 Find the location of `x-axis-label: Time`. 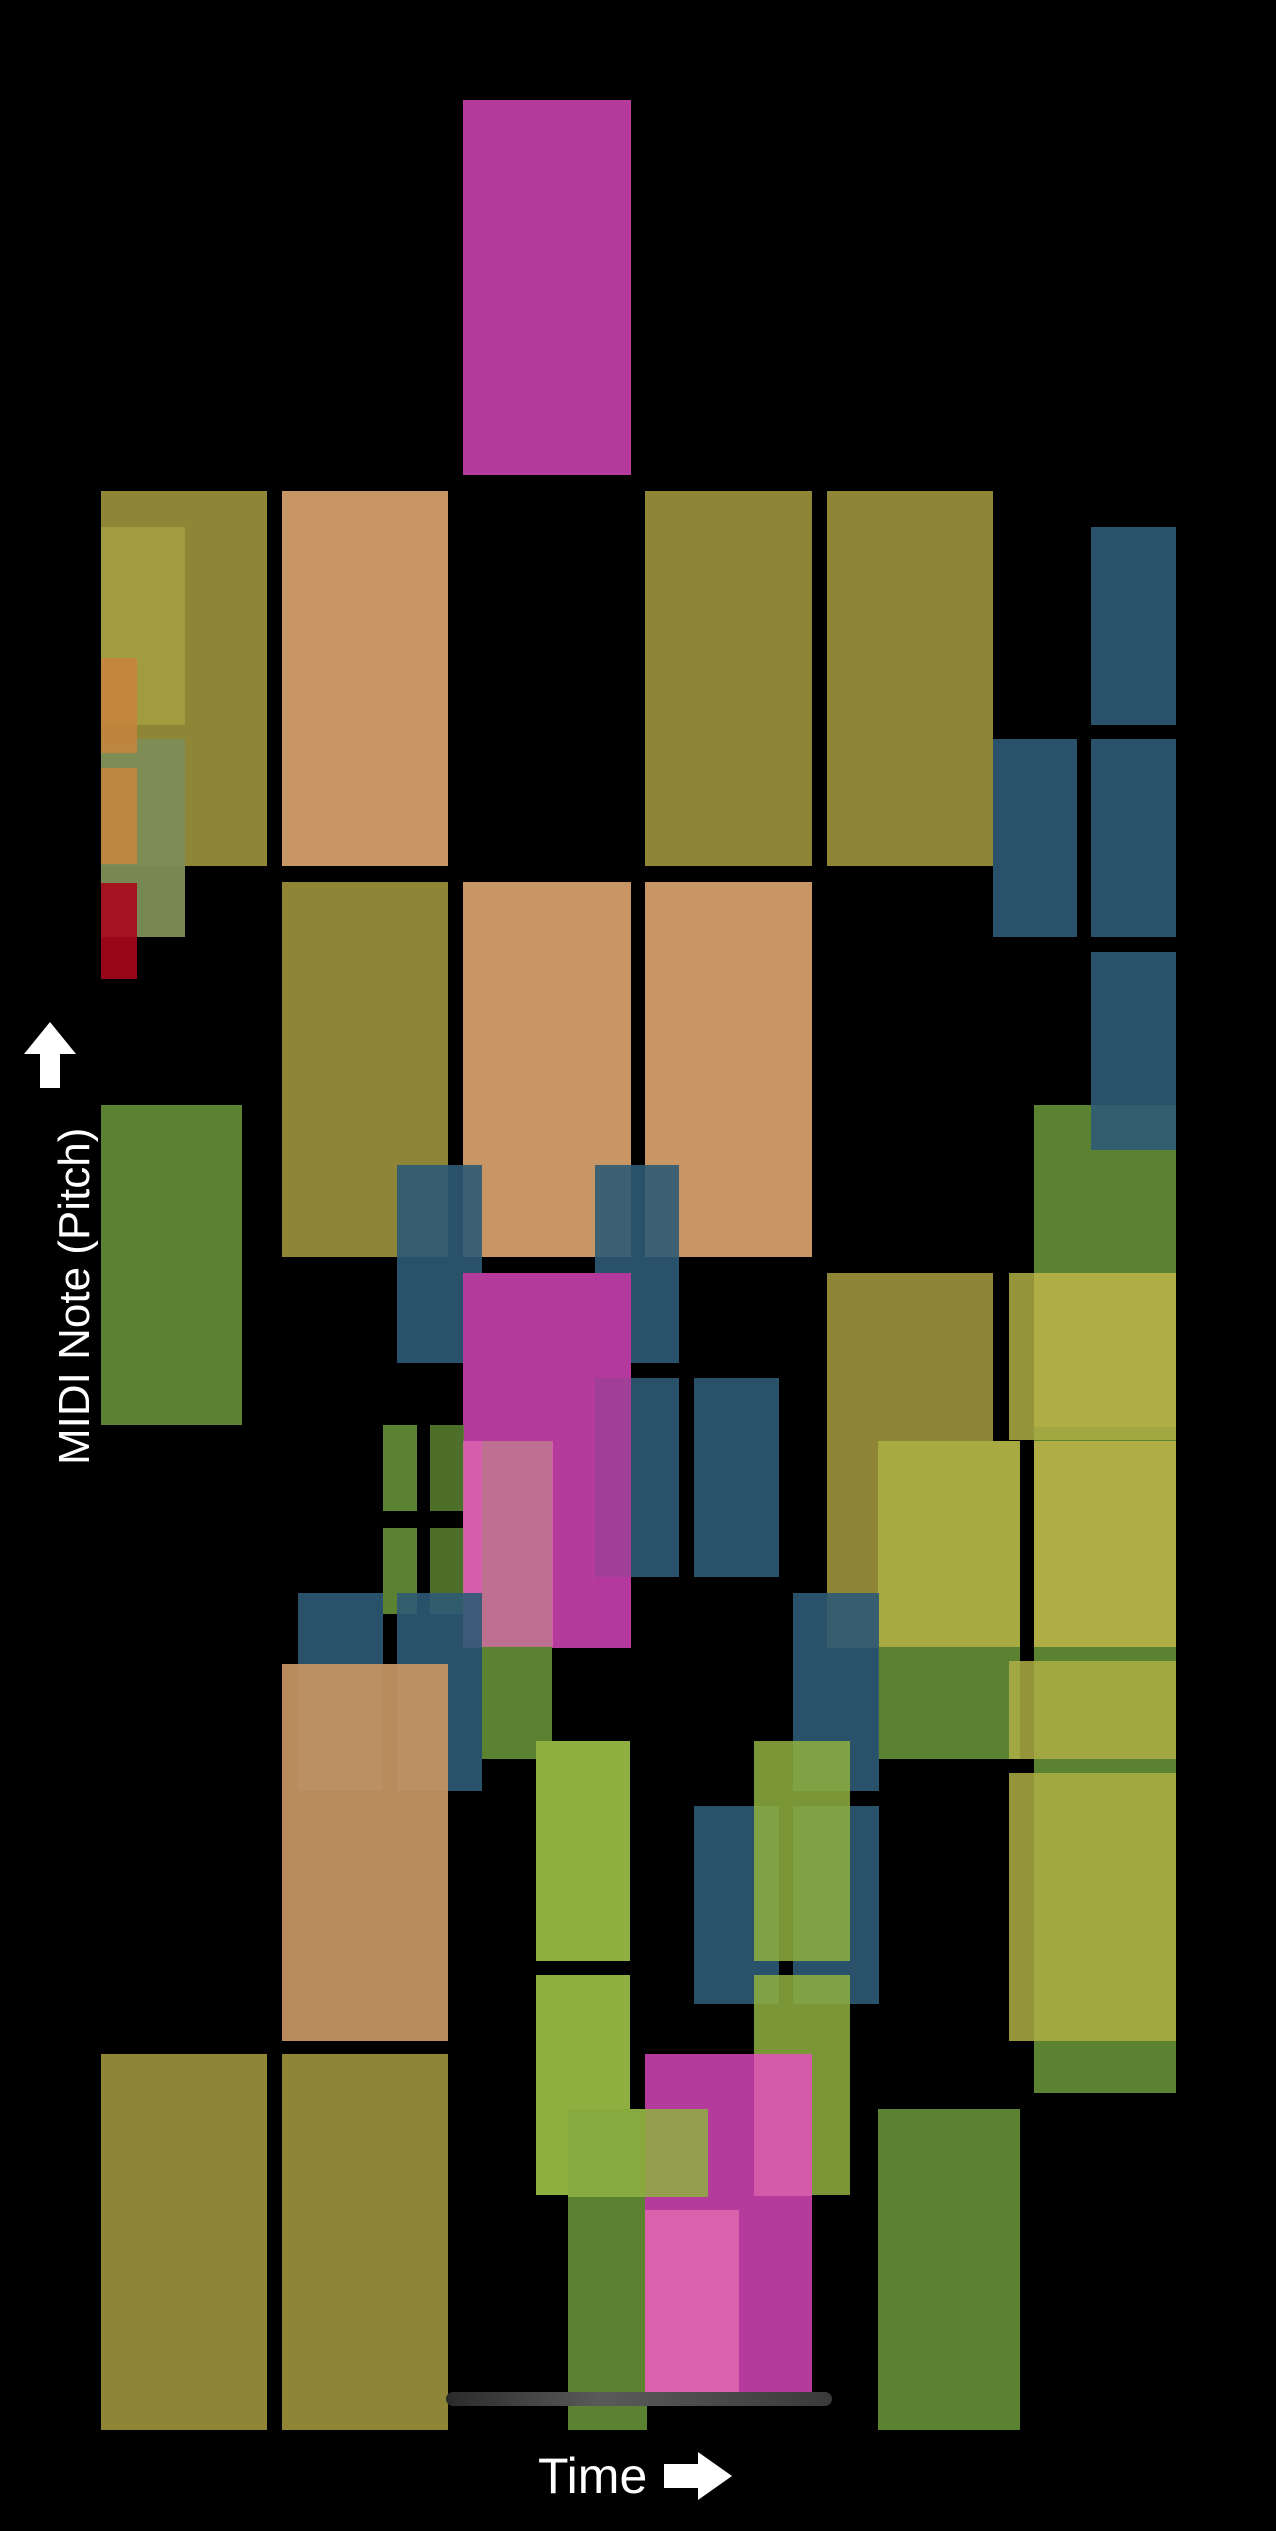

x-axis-label: Time is located at coordinates (593, 2476).